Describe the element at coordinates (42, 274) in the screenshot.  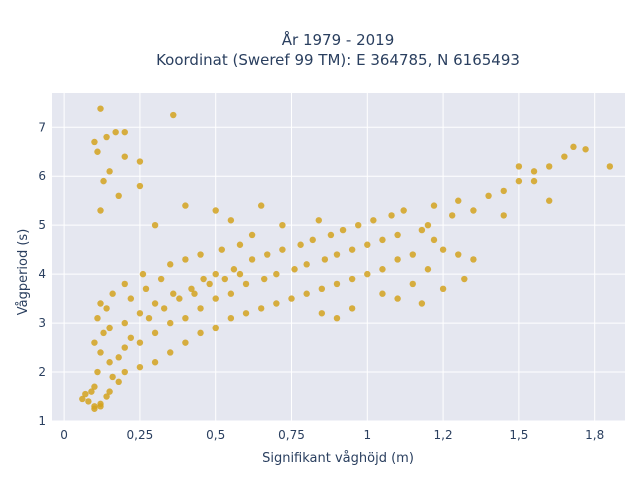
I see `y-tick-label: 4` at that location.